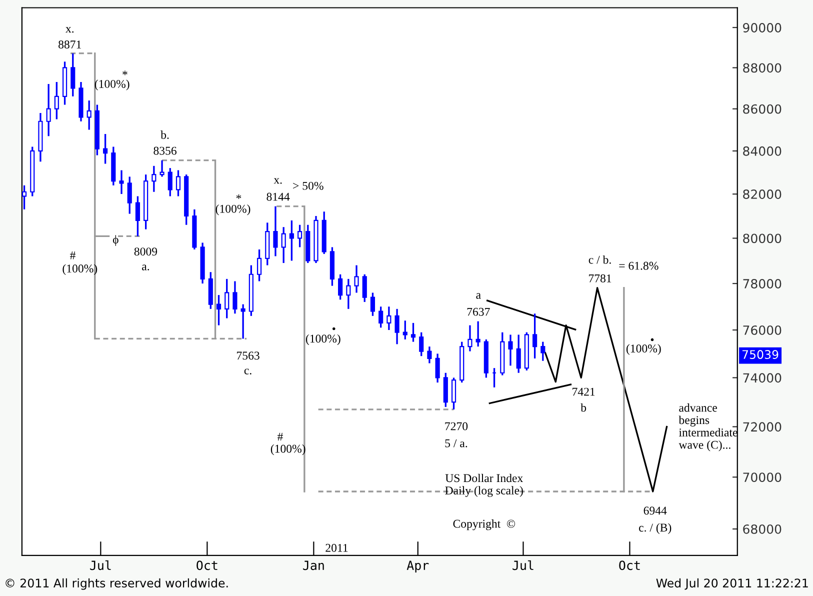  I want to click on annotation: 7637, so click(478, 312).